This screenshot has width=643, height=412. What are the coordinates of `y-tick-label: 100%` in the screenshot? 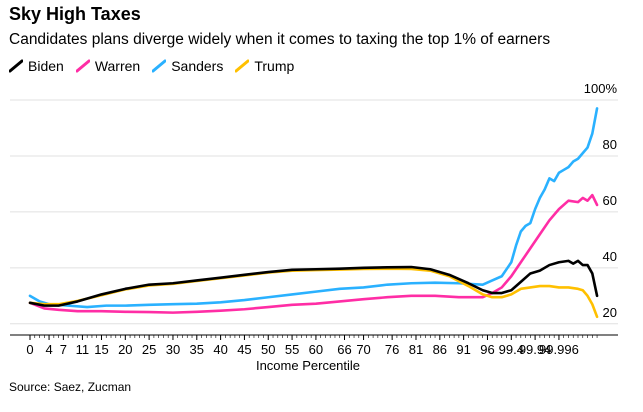 It's located at (601, 88).